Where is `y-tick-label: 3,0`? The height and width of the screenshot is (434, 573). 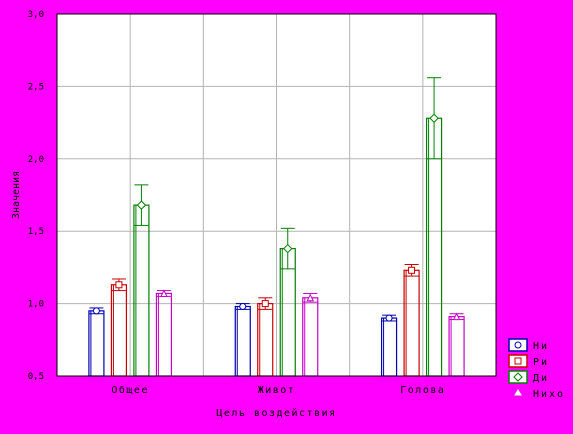 y-tick-label: 3,0 is located at coordinates (36, 15).